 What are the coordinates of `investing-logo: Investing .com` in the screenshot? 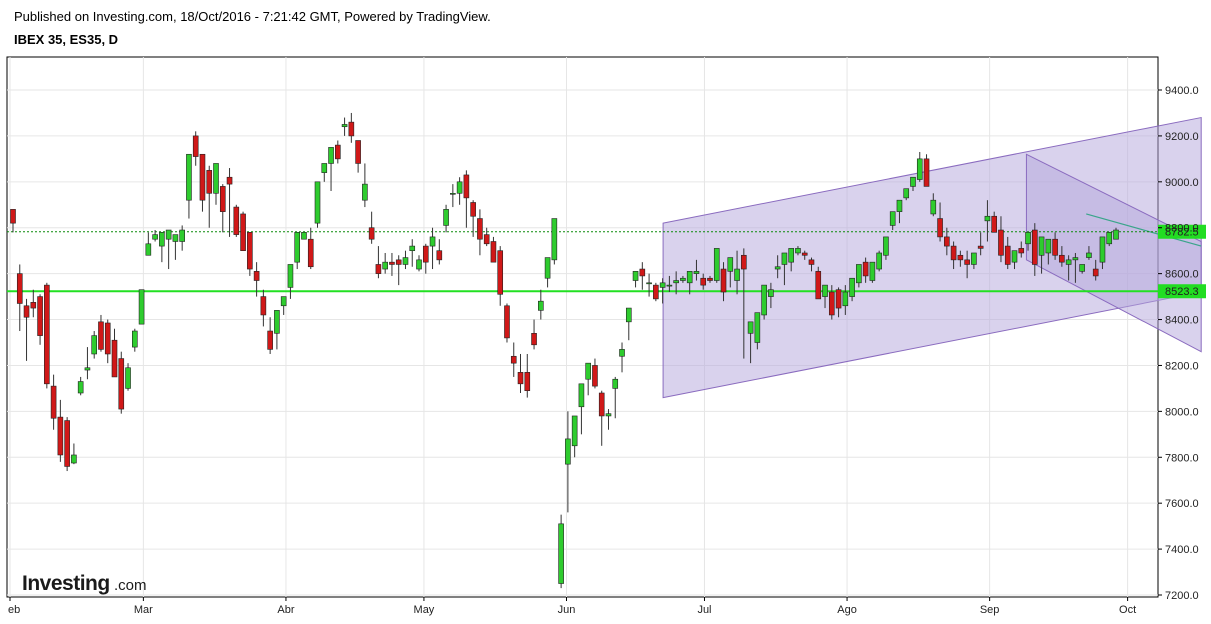 It's located at (84, 583).